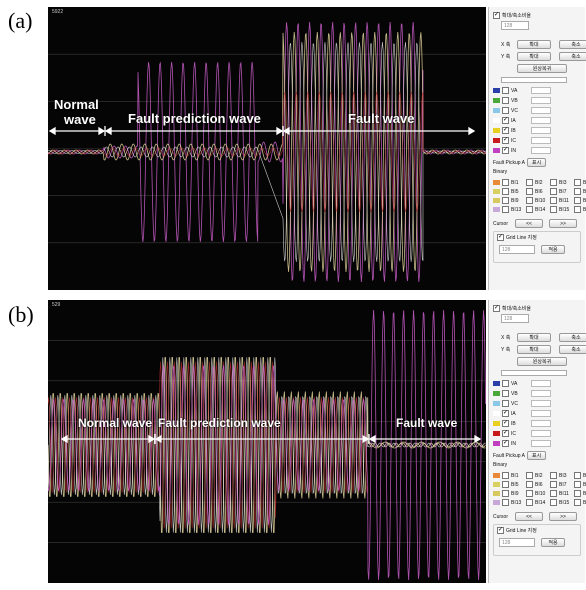  I want to click on binary-label: BI10, so click(540, 493).